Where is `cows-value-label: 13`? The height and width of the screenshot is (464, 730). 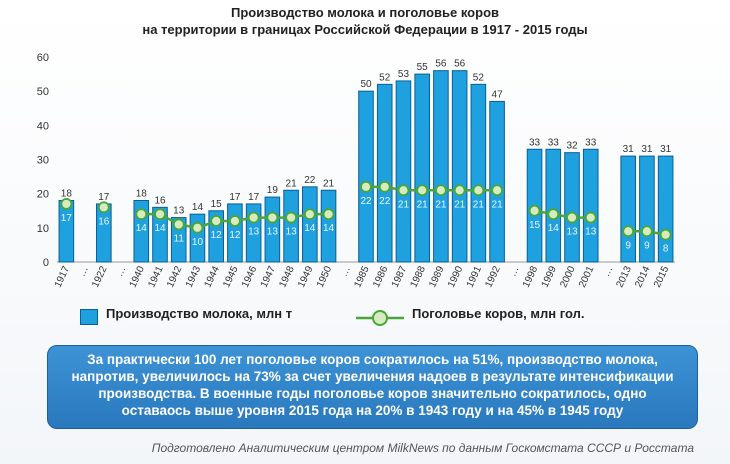
cows-value-label: 13 is located at coordinates (591, 232).